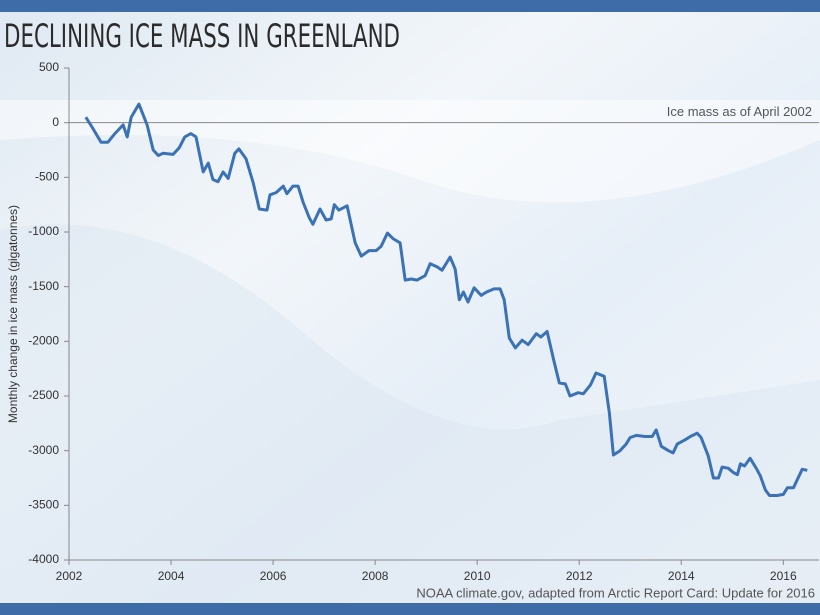 This screenshot has width=820, height=615. Describe the element at coordinates (579, 576) in the screenshot. I see `x-tick-label: 2012` at that location.